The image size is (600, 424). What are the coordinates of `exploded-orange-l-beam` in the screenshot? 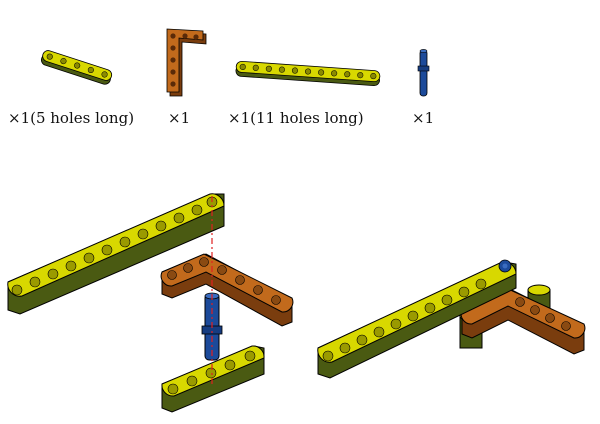 It's located at (227, 290).